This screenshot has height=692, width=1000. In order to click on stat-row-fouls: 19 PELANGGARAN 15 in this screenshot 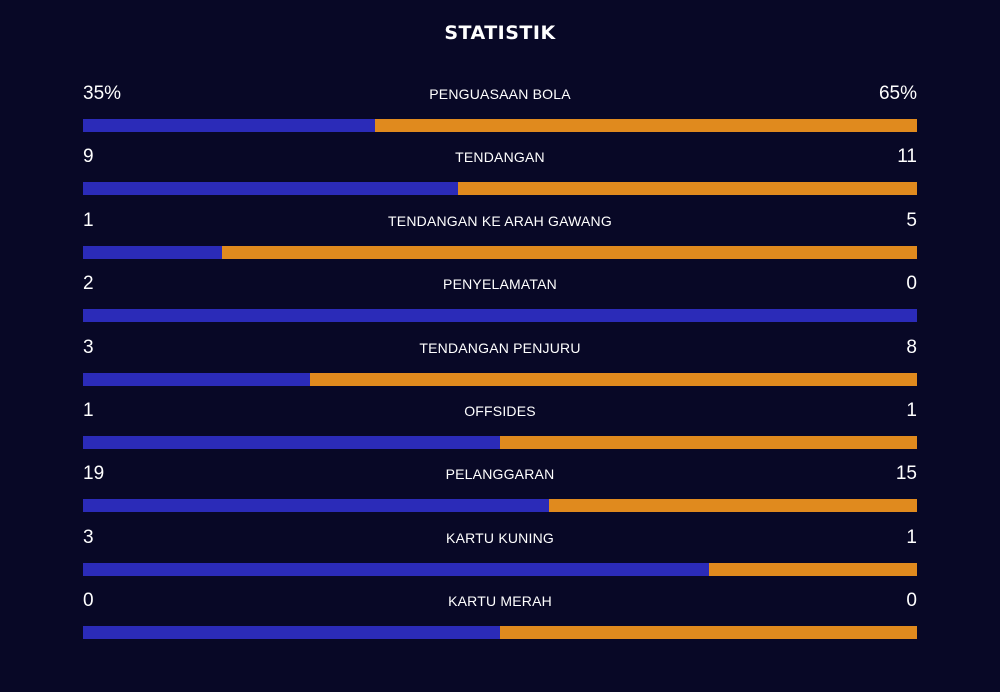, I will do `click(500, 491)`.